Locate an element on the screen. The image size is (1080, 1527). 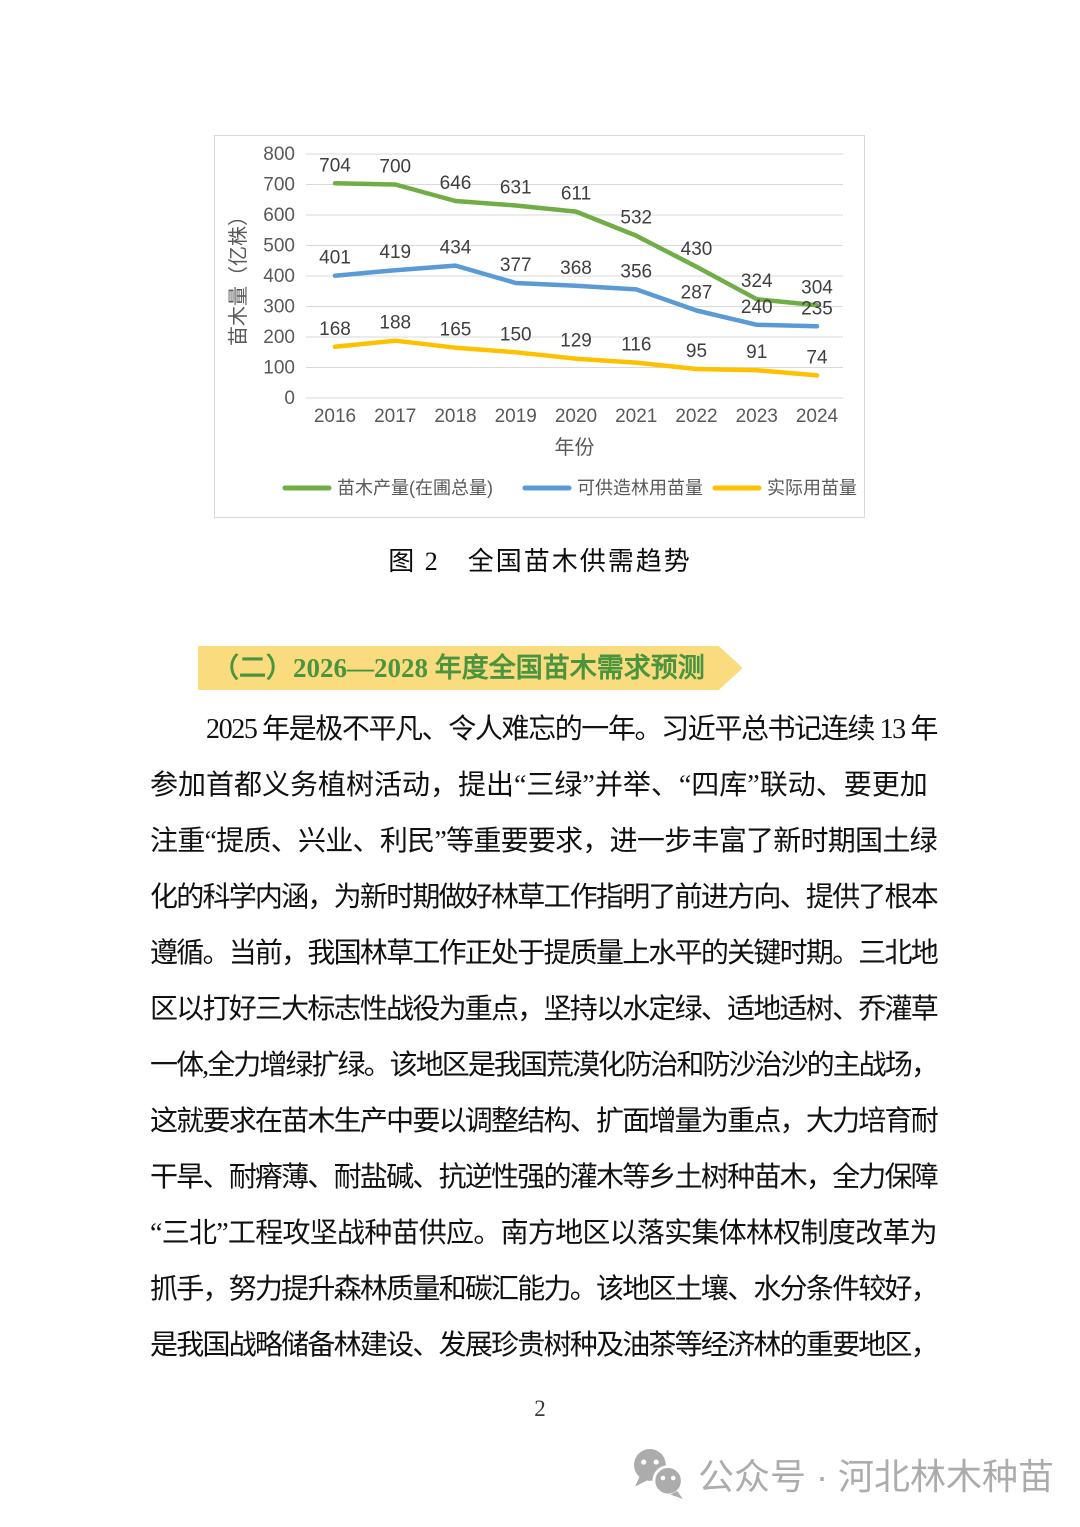
page-number: 2 is located at coordinates (540, 1408).